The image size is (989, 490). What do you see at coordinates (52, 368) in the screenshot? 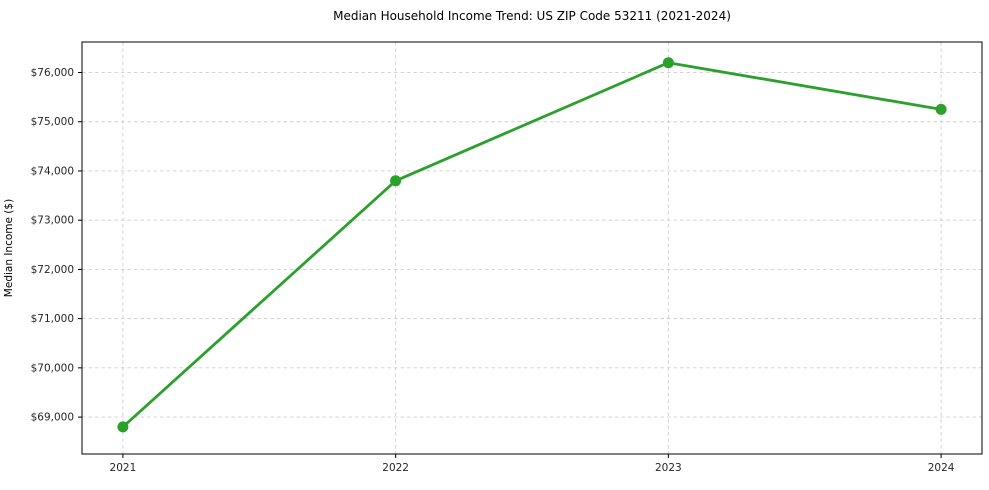
I see `y-tick-label: $70,000` at bounding box center [52, 368].